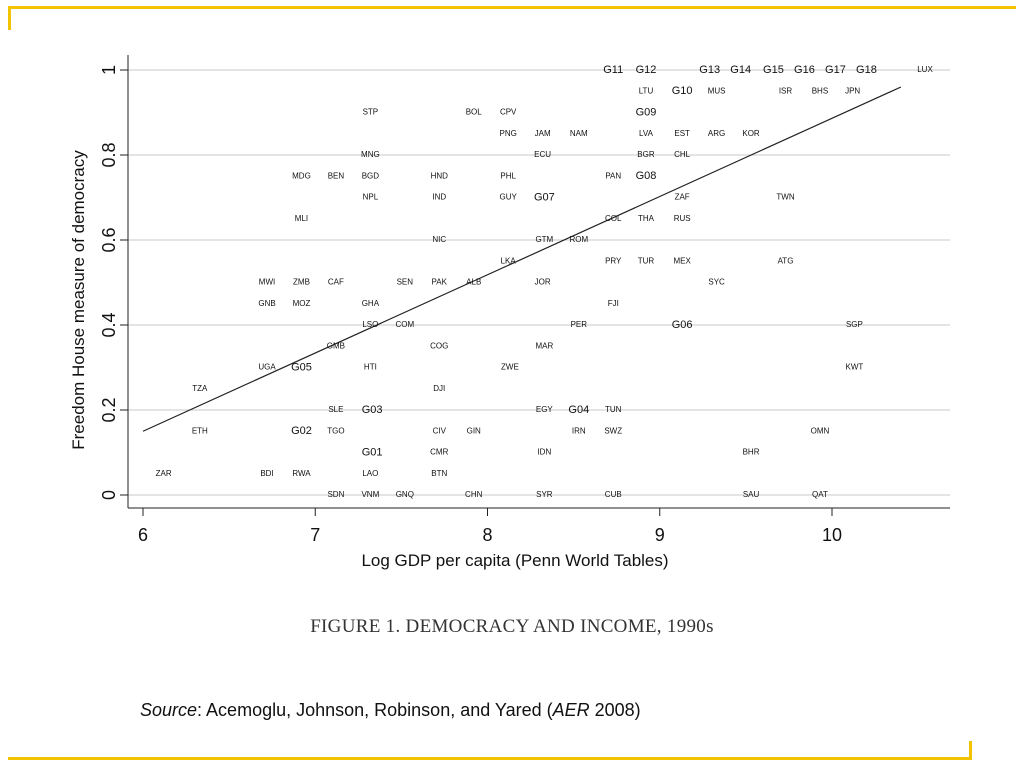  Describe the element at coordinates (682, 197) in the screenshot. I see `country-point-label: ZAF` at that location.